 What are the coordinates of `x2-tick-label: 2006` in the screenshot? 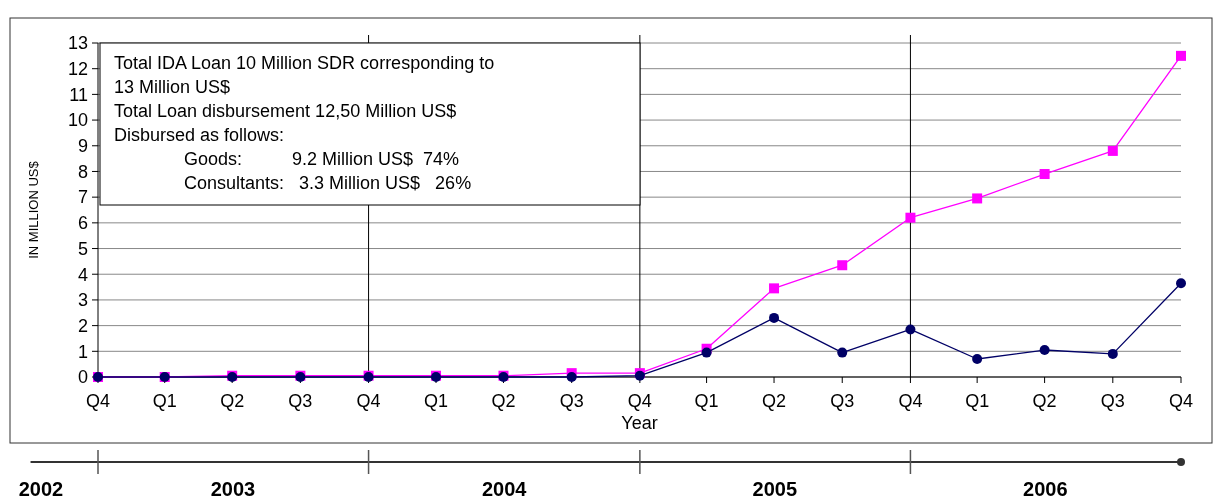 It's located at (1045, 489).